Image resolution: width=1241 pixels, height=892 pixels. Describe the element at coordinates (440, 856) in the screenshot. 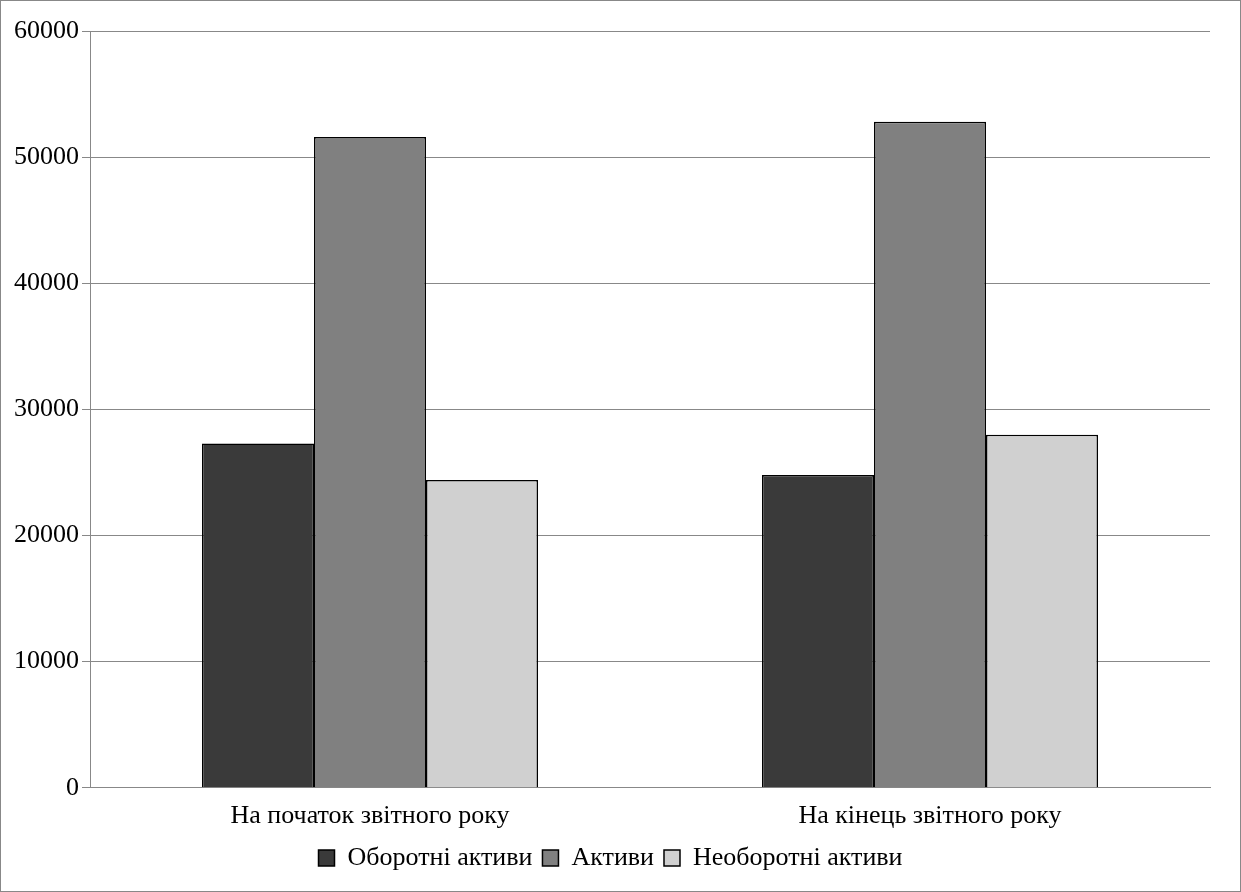

I see `legend-label: Оборотні активи` at that location.